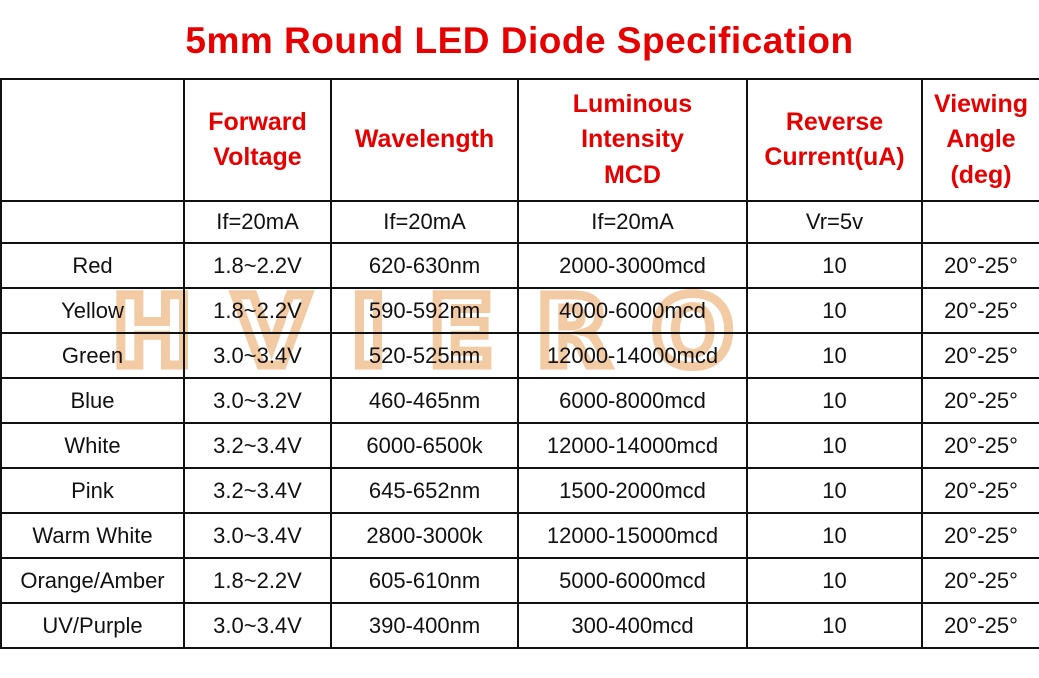 The image size is (1039, 678). I want to click on table-cell: 390-400nm, so click(424, 625).